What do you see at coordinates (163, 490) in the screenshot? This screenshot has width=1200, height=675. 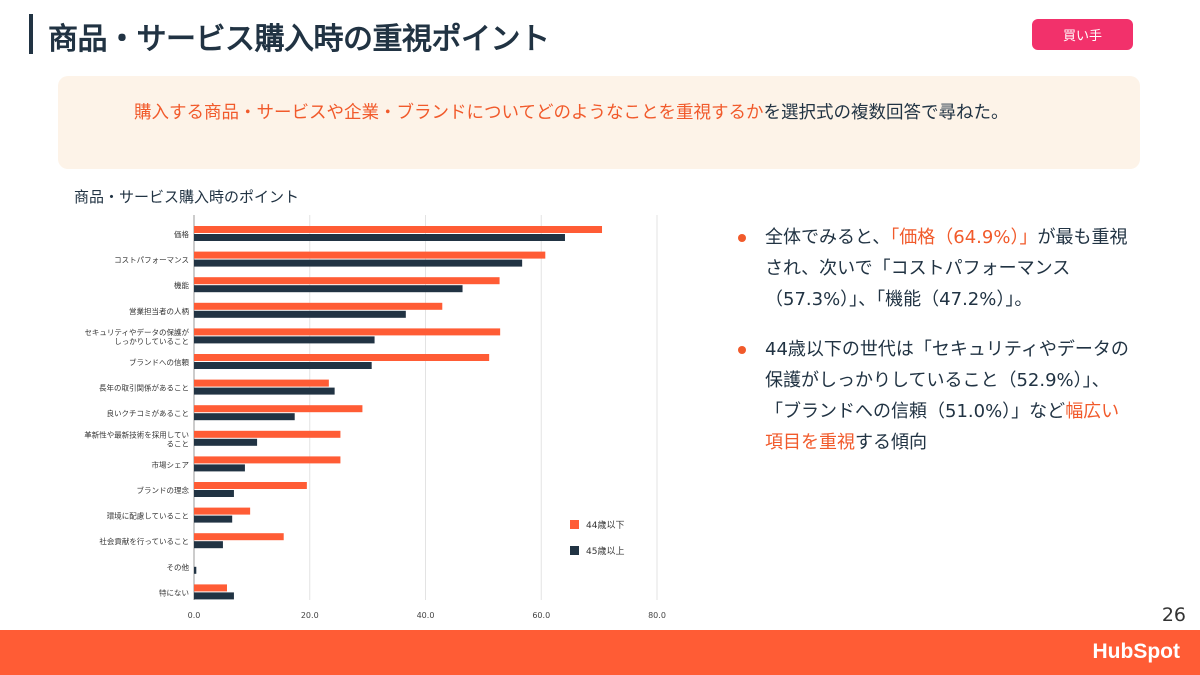 I see `category-label: ブランドの理念` at bounding box center [163, 490].